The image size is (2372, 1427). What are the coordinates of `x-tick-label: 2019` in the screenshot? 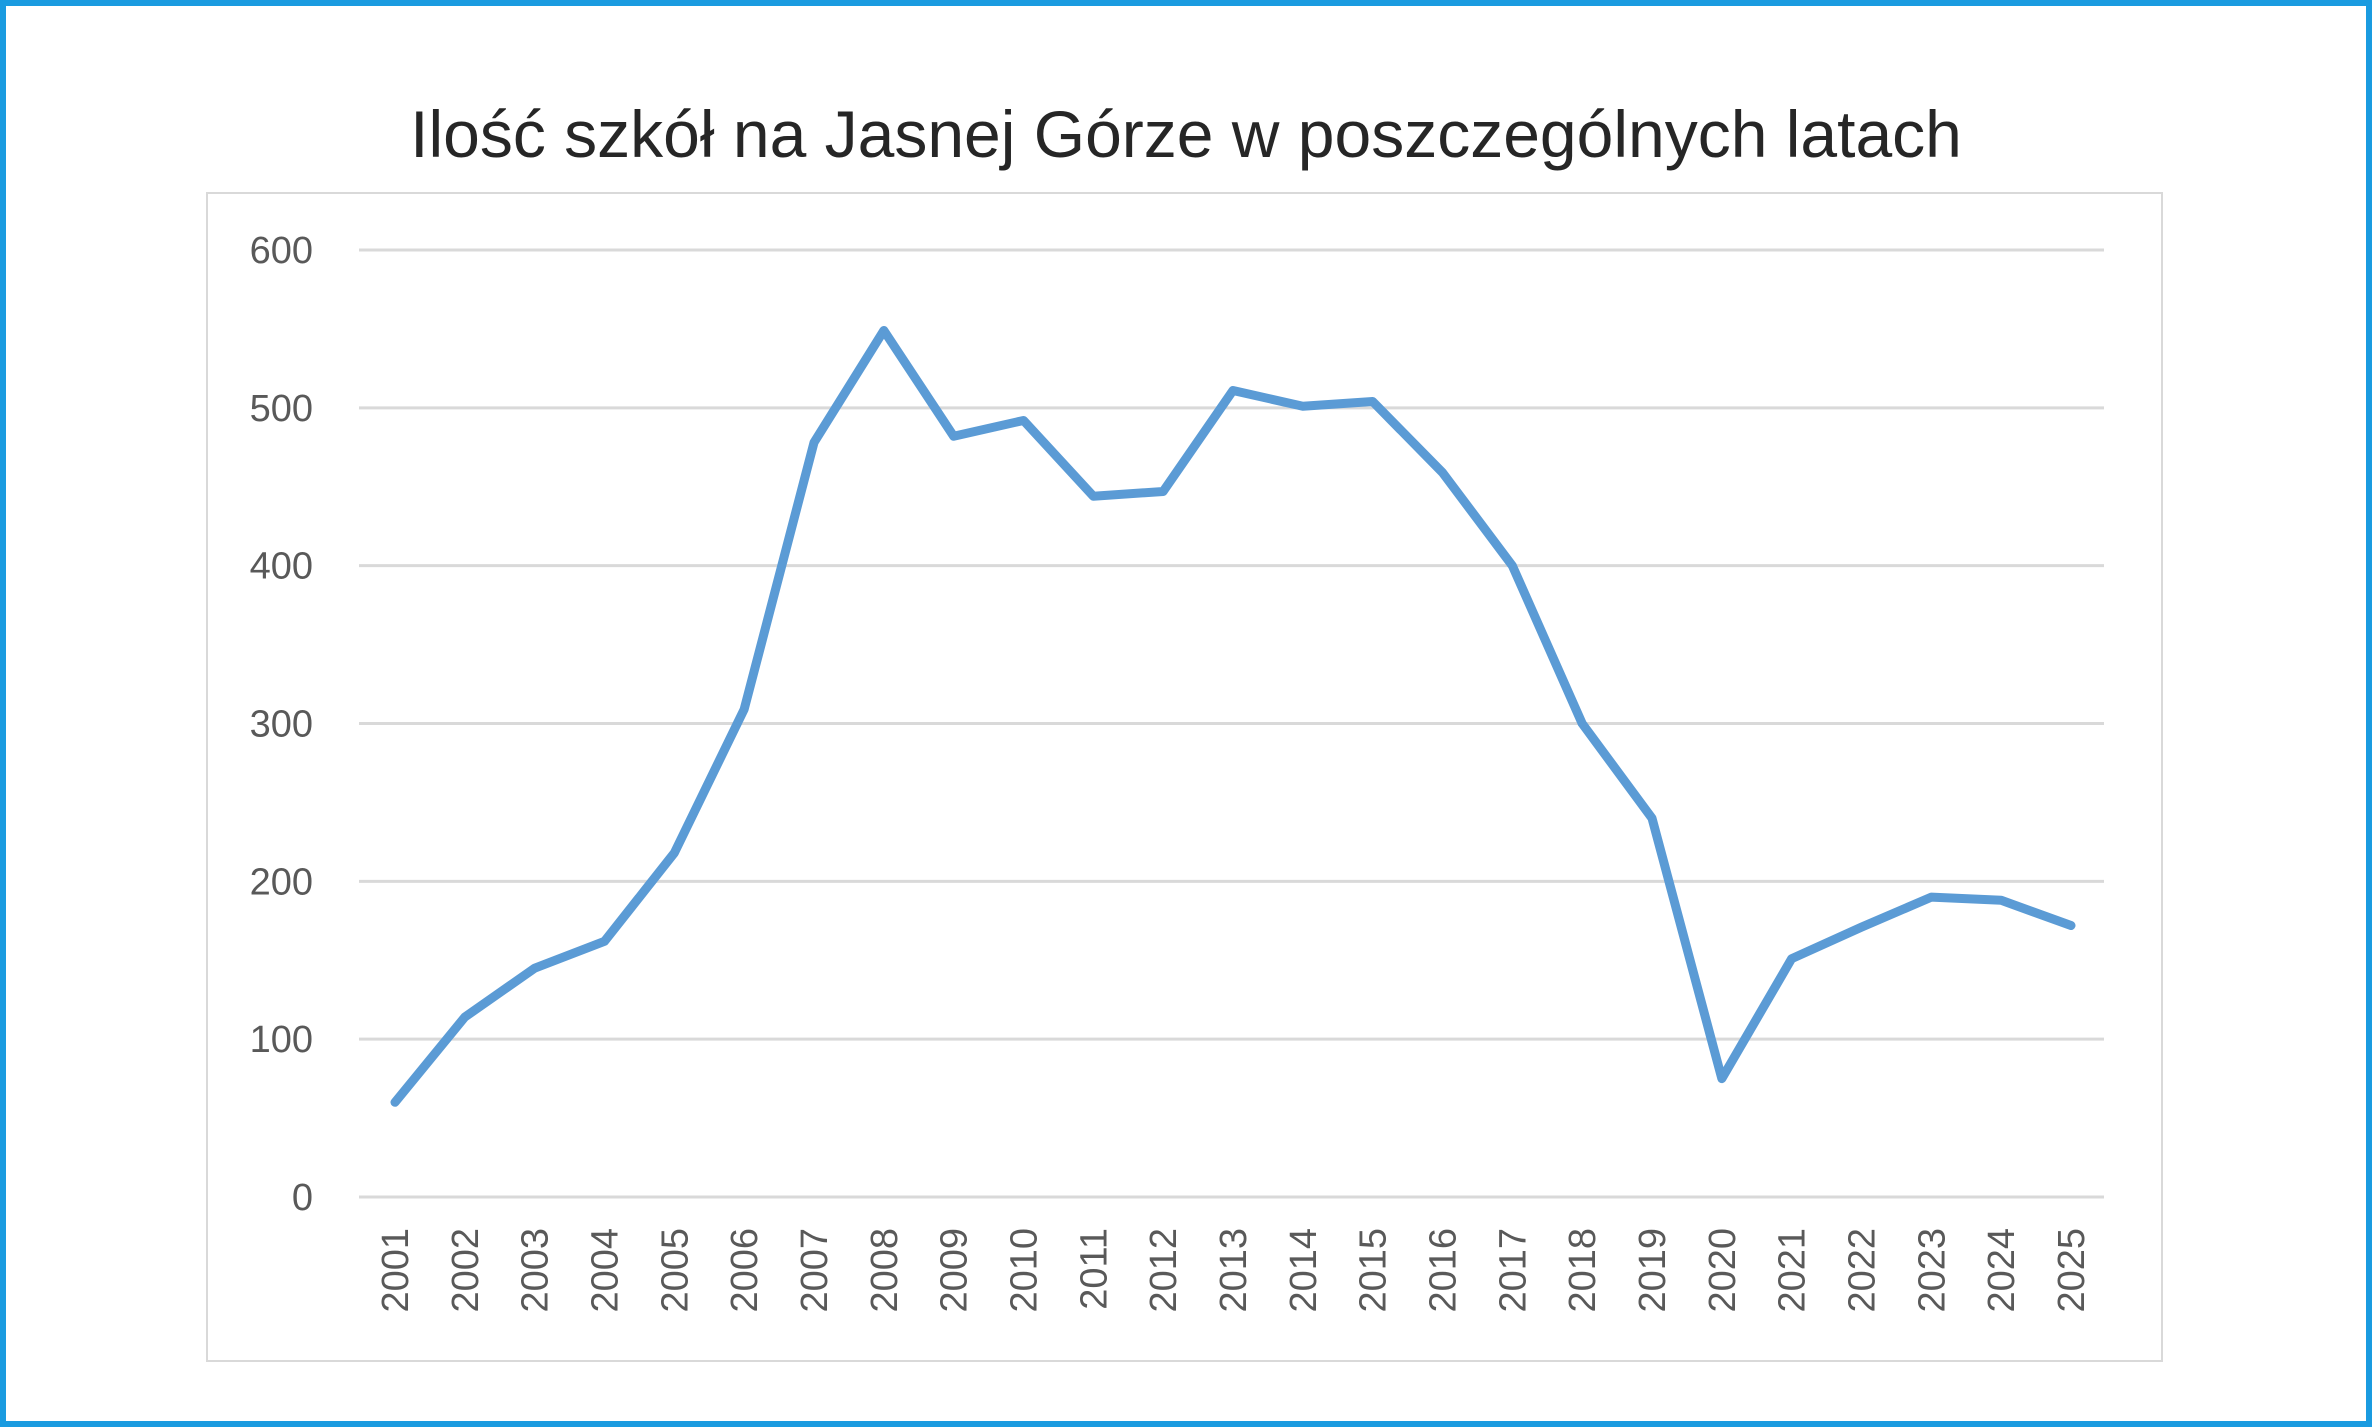 It's located at (1653, 1270).